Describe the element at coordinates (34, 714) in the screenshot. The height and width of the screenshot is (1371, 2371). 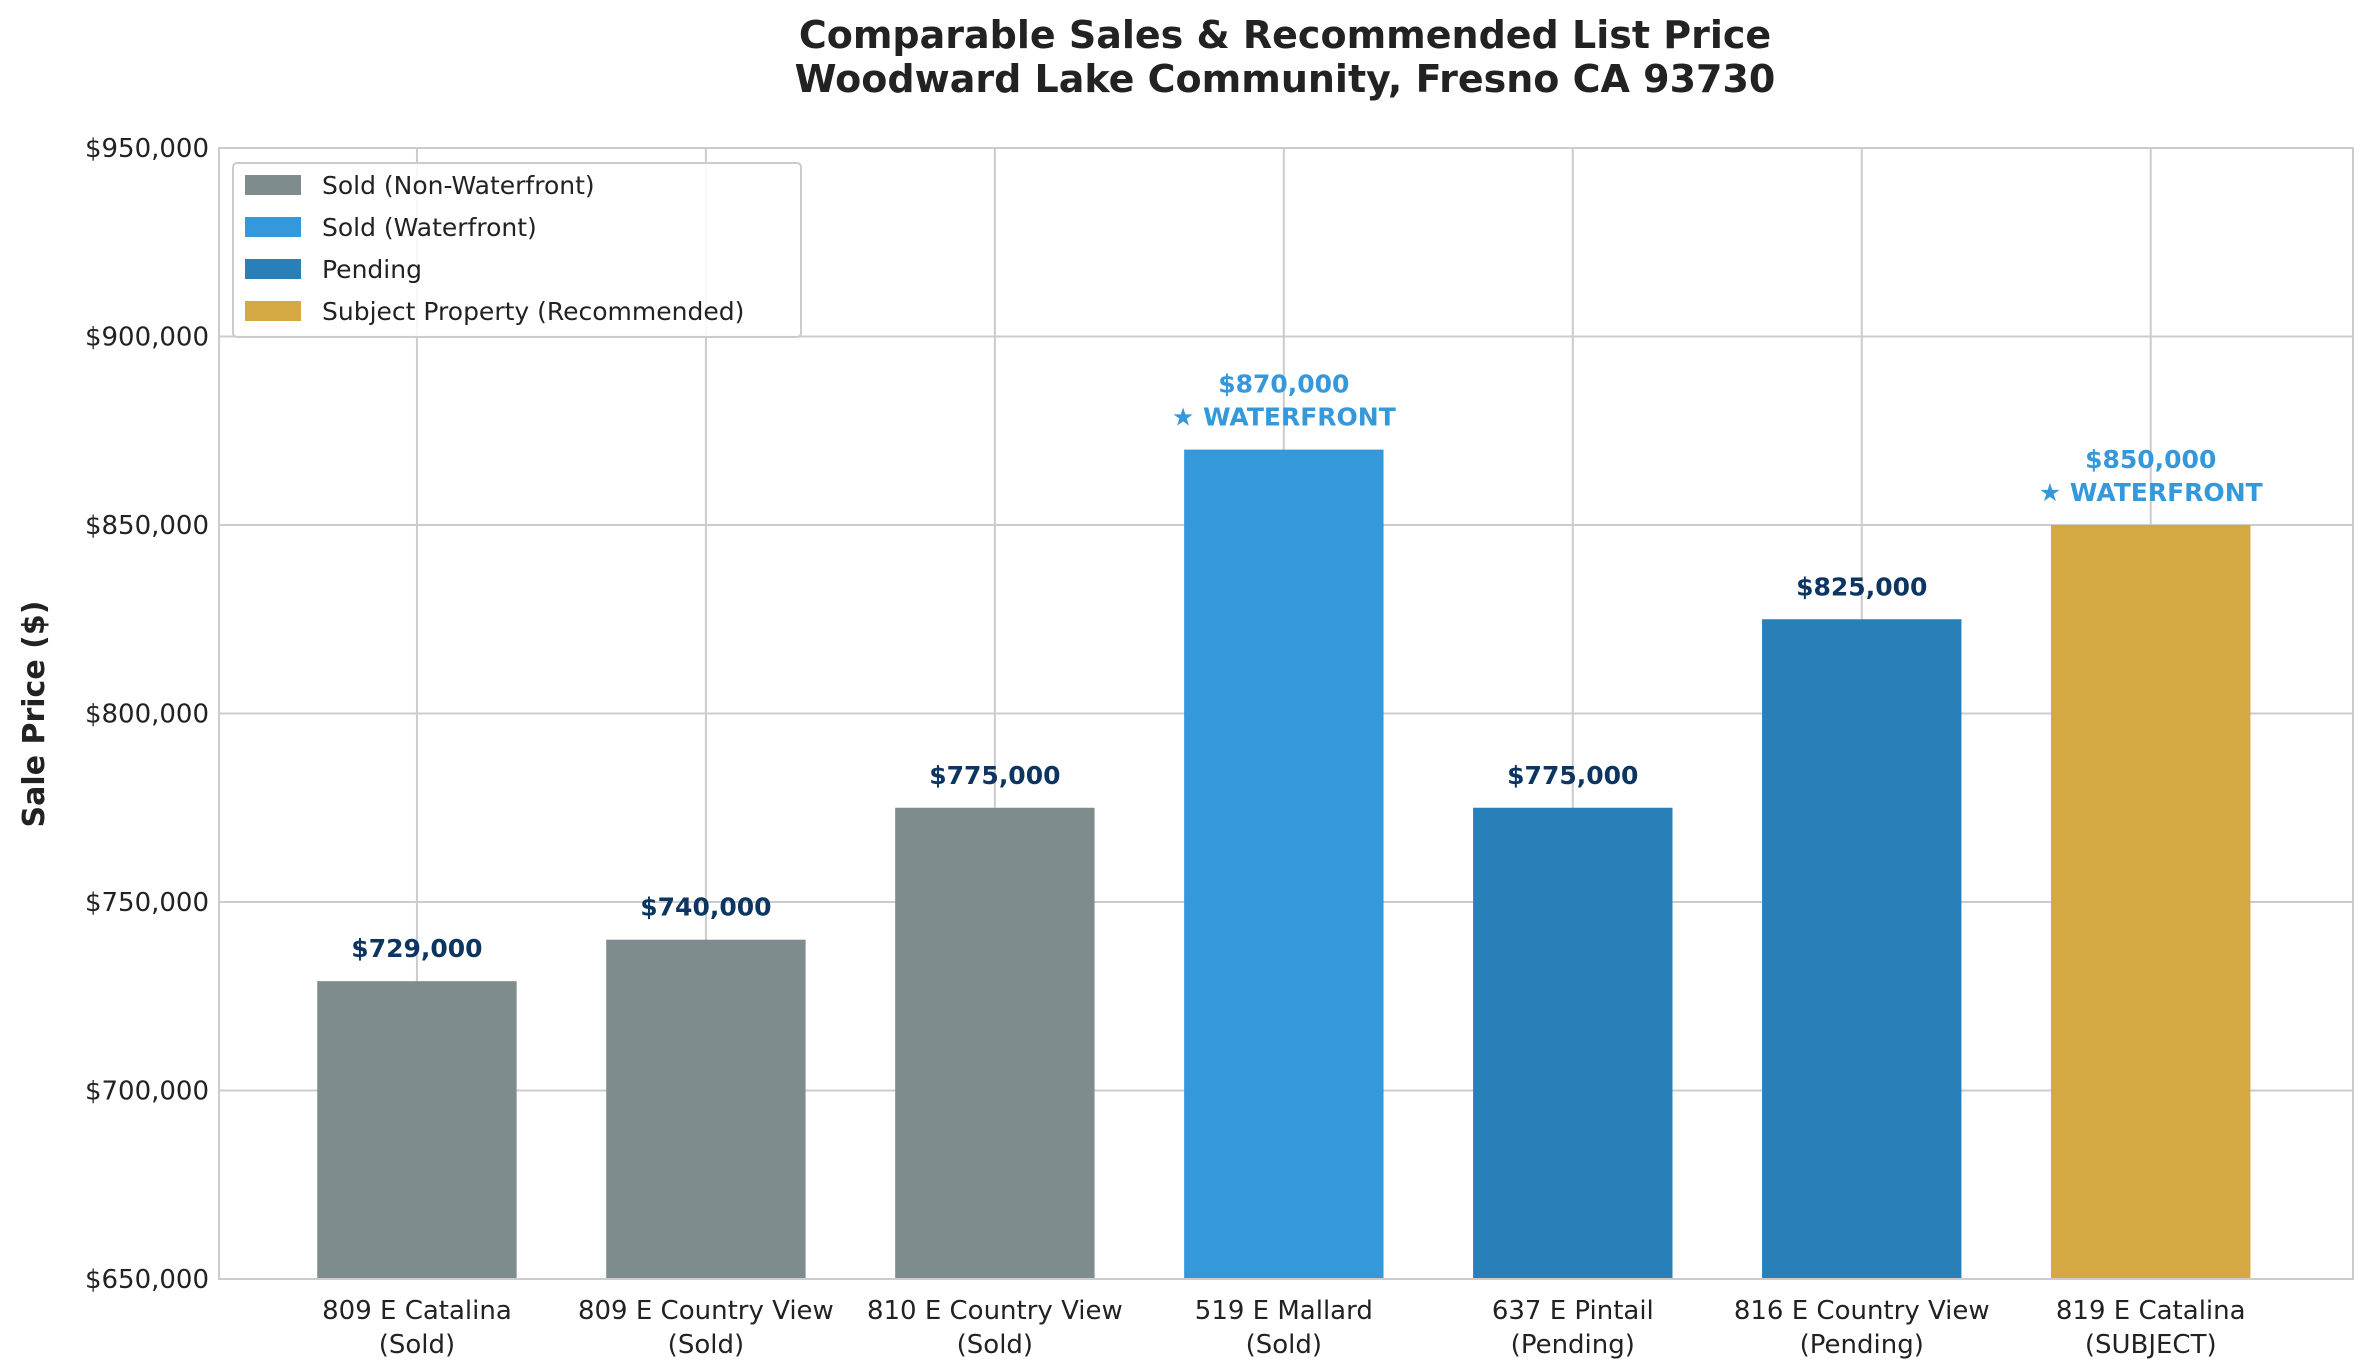
I see `y-axis-label: Sale Price ($)` at that location.